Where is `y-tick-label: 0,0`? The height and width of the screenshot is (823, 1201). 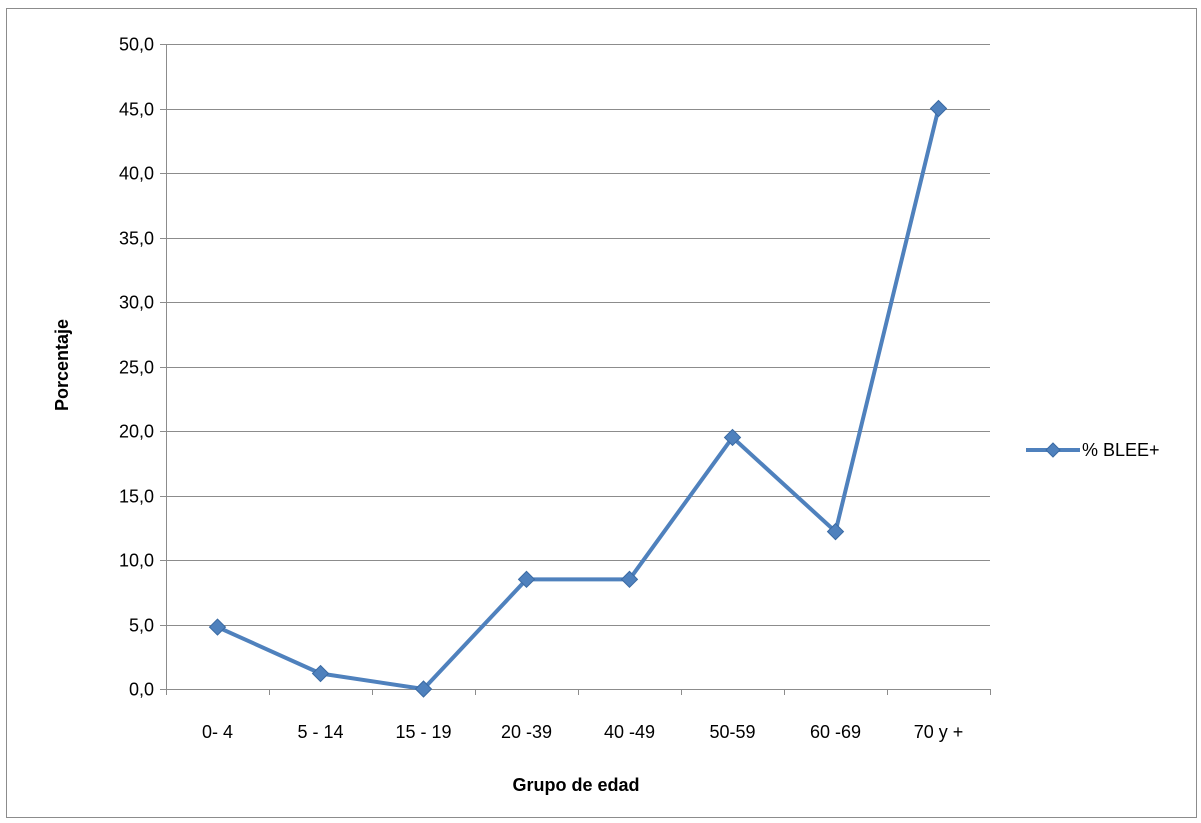 y-tick-label: 0,0 is located at coordinates (141, 690).